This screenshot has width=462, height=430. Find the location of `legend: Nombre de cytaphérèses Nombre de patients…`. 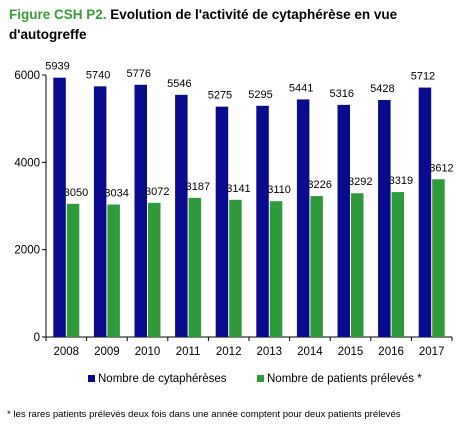

legend: Nombre de cytaphérèses Nombre de patients… is located at coordinates (255, 379).